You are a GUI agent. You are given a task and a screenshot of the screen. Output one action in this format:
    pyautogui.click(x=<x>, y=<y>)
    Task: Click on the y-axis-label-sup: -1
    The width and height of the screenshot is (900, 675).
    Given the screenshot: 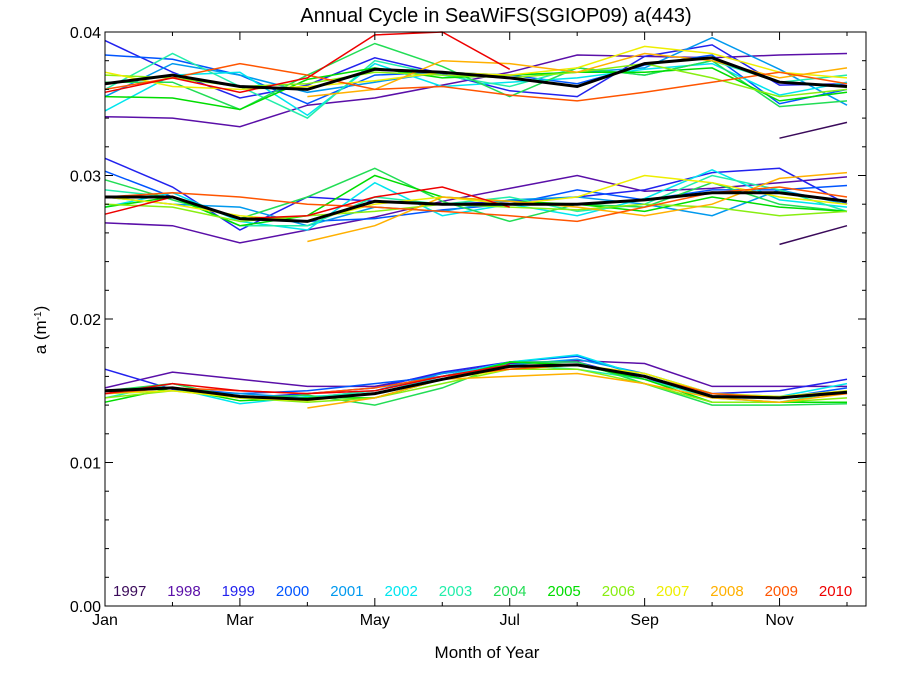 What is the action you would take?
    pyautogui.click(x=38, y=315)
    